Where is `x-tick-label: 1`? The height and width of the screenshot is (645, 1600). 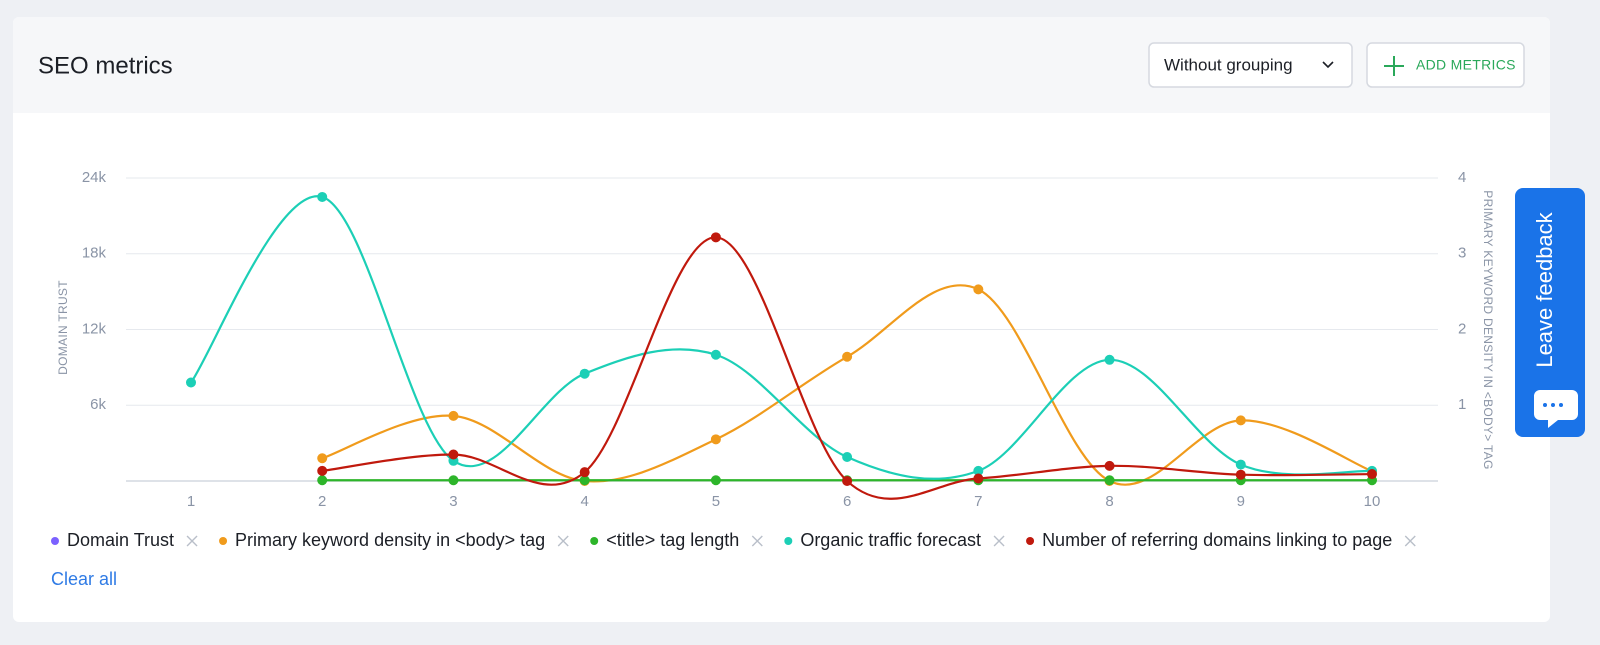
x-tick-label: 1 is located at coordinates (191, 501).